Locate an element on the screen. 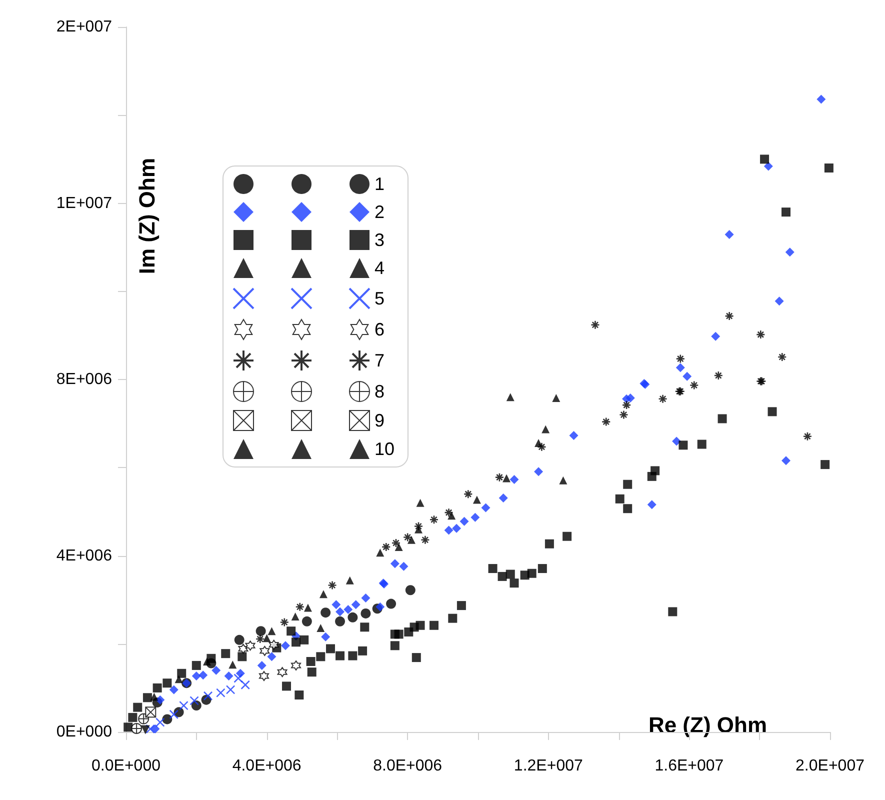 The height and width of the screenshot is (800, 885). y-tick-label: 4E+006 is located at coordinates (84, 555).